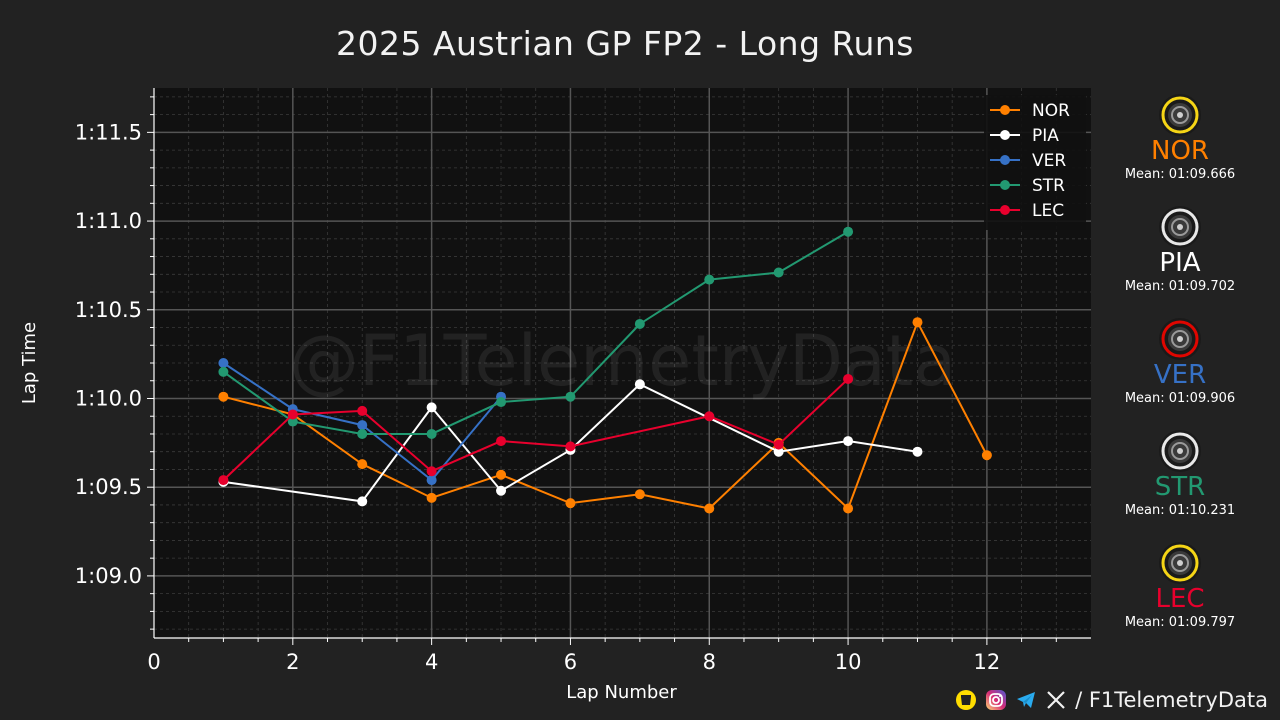 This screenshot has height=720, width=1280. I want to click on y-tick-label: 1:09.0, so click(108, 576).